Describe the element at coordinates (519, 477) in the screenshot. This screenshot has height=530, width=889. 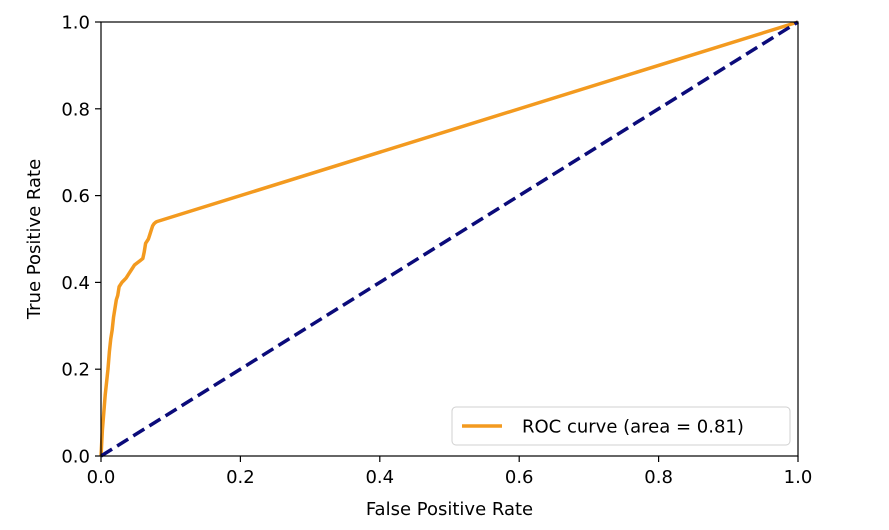
I see `x-tick-label: 0.6` at that location.